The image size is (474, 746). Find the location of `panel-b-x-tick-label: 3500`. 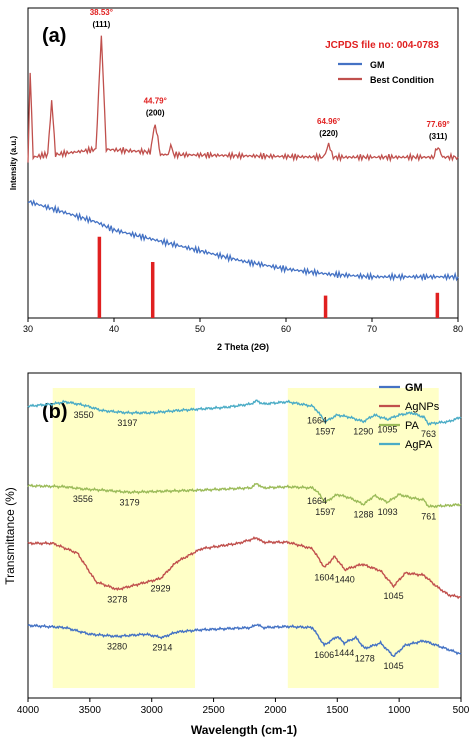

panel-b-x-tick-label: 3500 is located at coordinates (90, 710).